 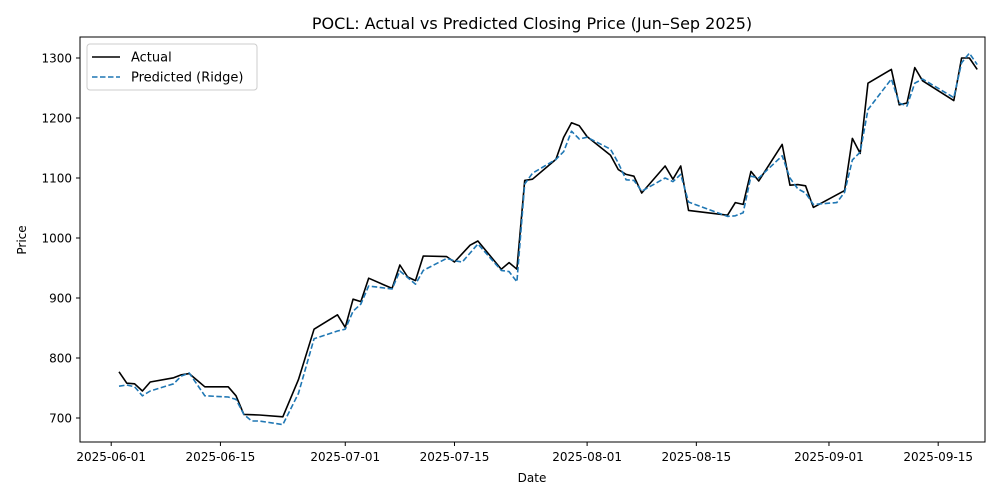 What do you see at coordinates (532, 478) in the screenshot?
I see `x-axis-label: Date` at bounding box center [532, 478].